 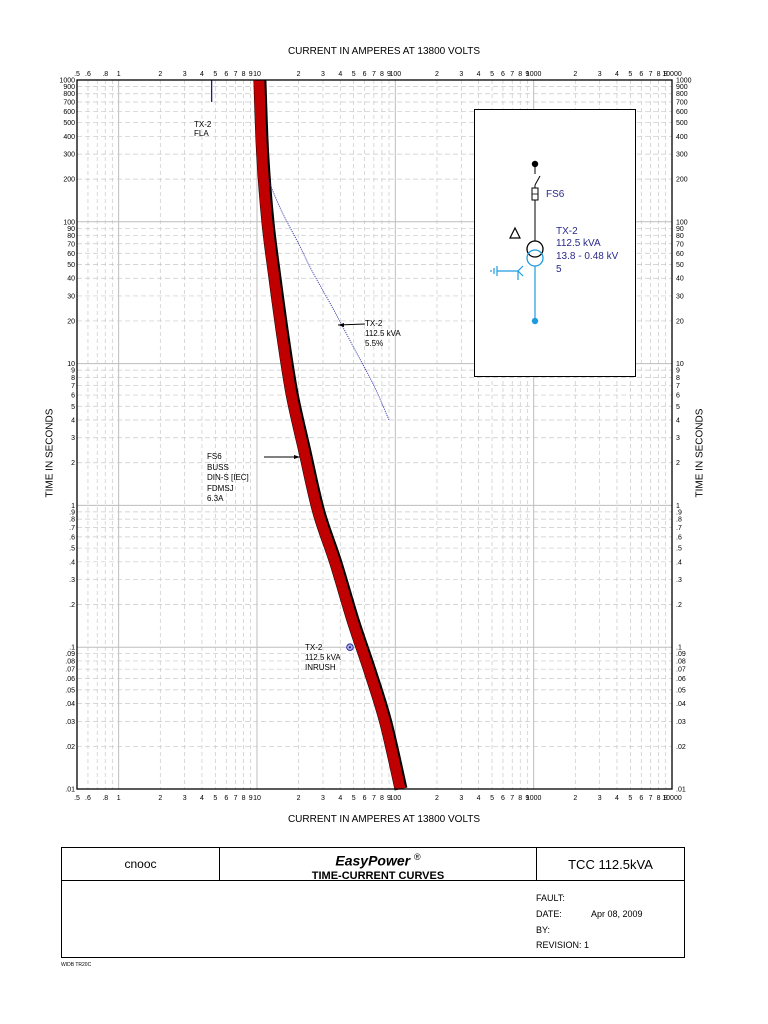 What do you see at coordinates (679, 580) in the screenshot?
I see `svg-text: .3` at bounding box center [679, 580].